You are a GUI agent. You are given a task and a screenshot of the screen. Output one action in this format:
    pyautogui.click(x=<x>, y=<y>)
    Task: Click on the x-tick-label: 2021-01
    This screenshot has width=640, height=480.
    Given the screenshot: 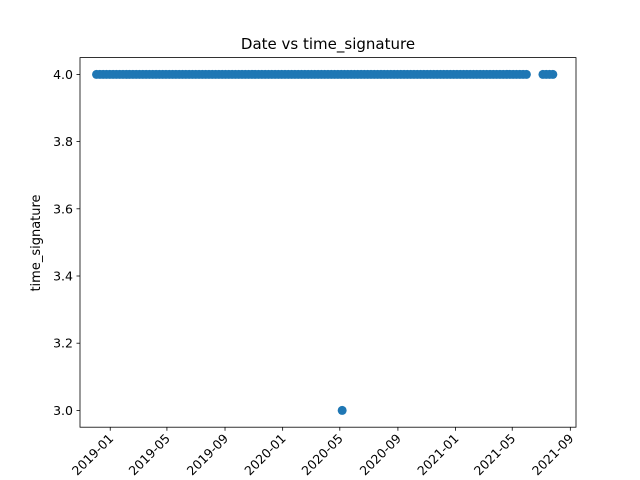 What is the action you would take?
    pyautogui.click(x=438, y=455)
    